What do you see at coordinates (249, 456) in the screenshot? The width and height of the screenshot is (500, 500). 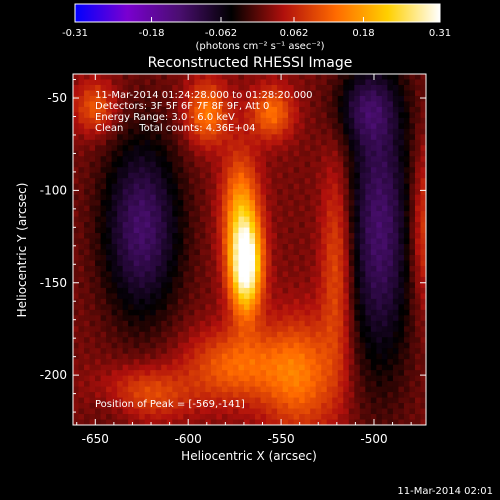 I see `x-axis-label: Heliocentric X (arcsec)` at bounding box center [249, 456].